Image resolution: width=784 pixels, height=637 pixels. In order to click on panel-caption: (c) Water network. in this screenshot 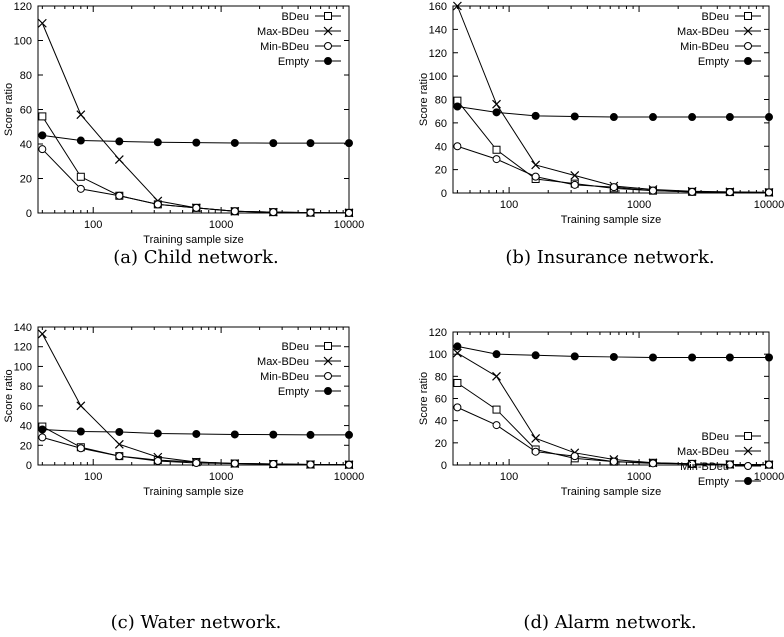, I will do `click(196, 622)`.